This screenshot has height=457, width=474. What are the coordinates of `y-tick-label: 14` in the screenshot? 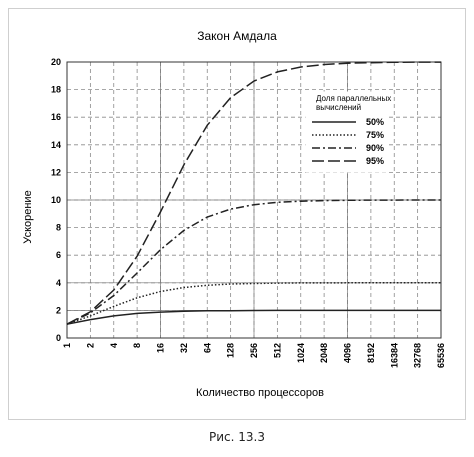 It's located at (56, 145).